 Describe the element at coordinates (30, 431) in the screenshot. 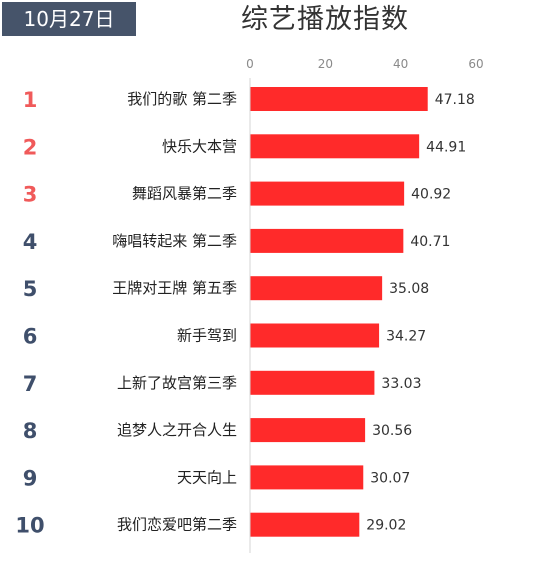

I see `rank-number: 8` at that location.